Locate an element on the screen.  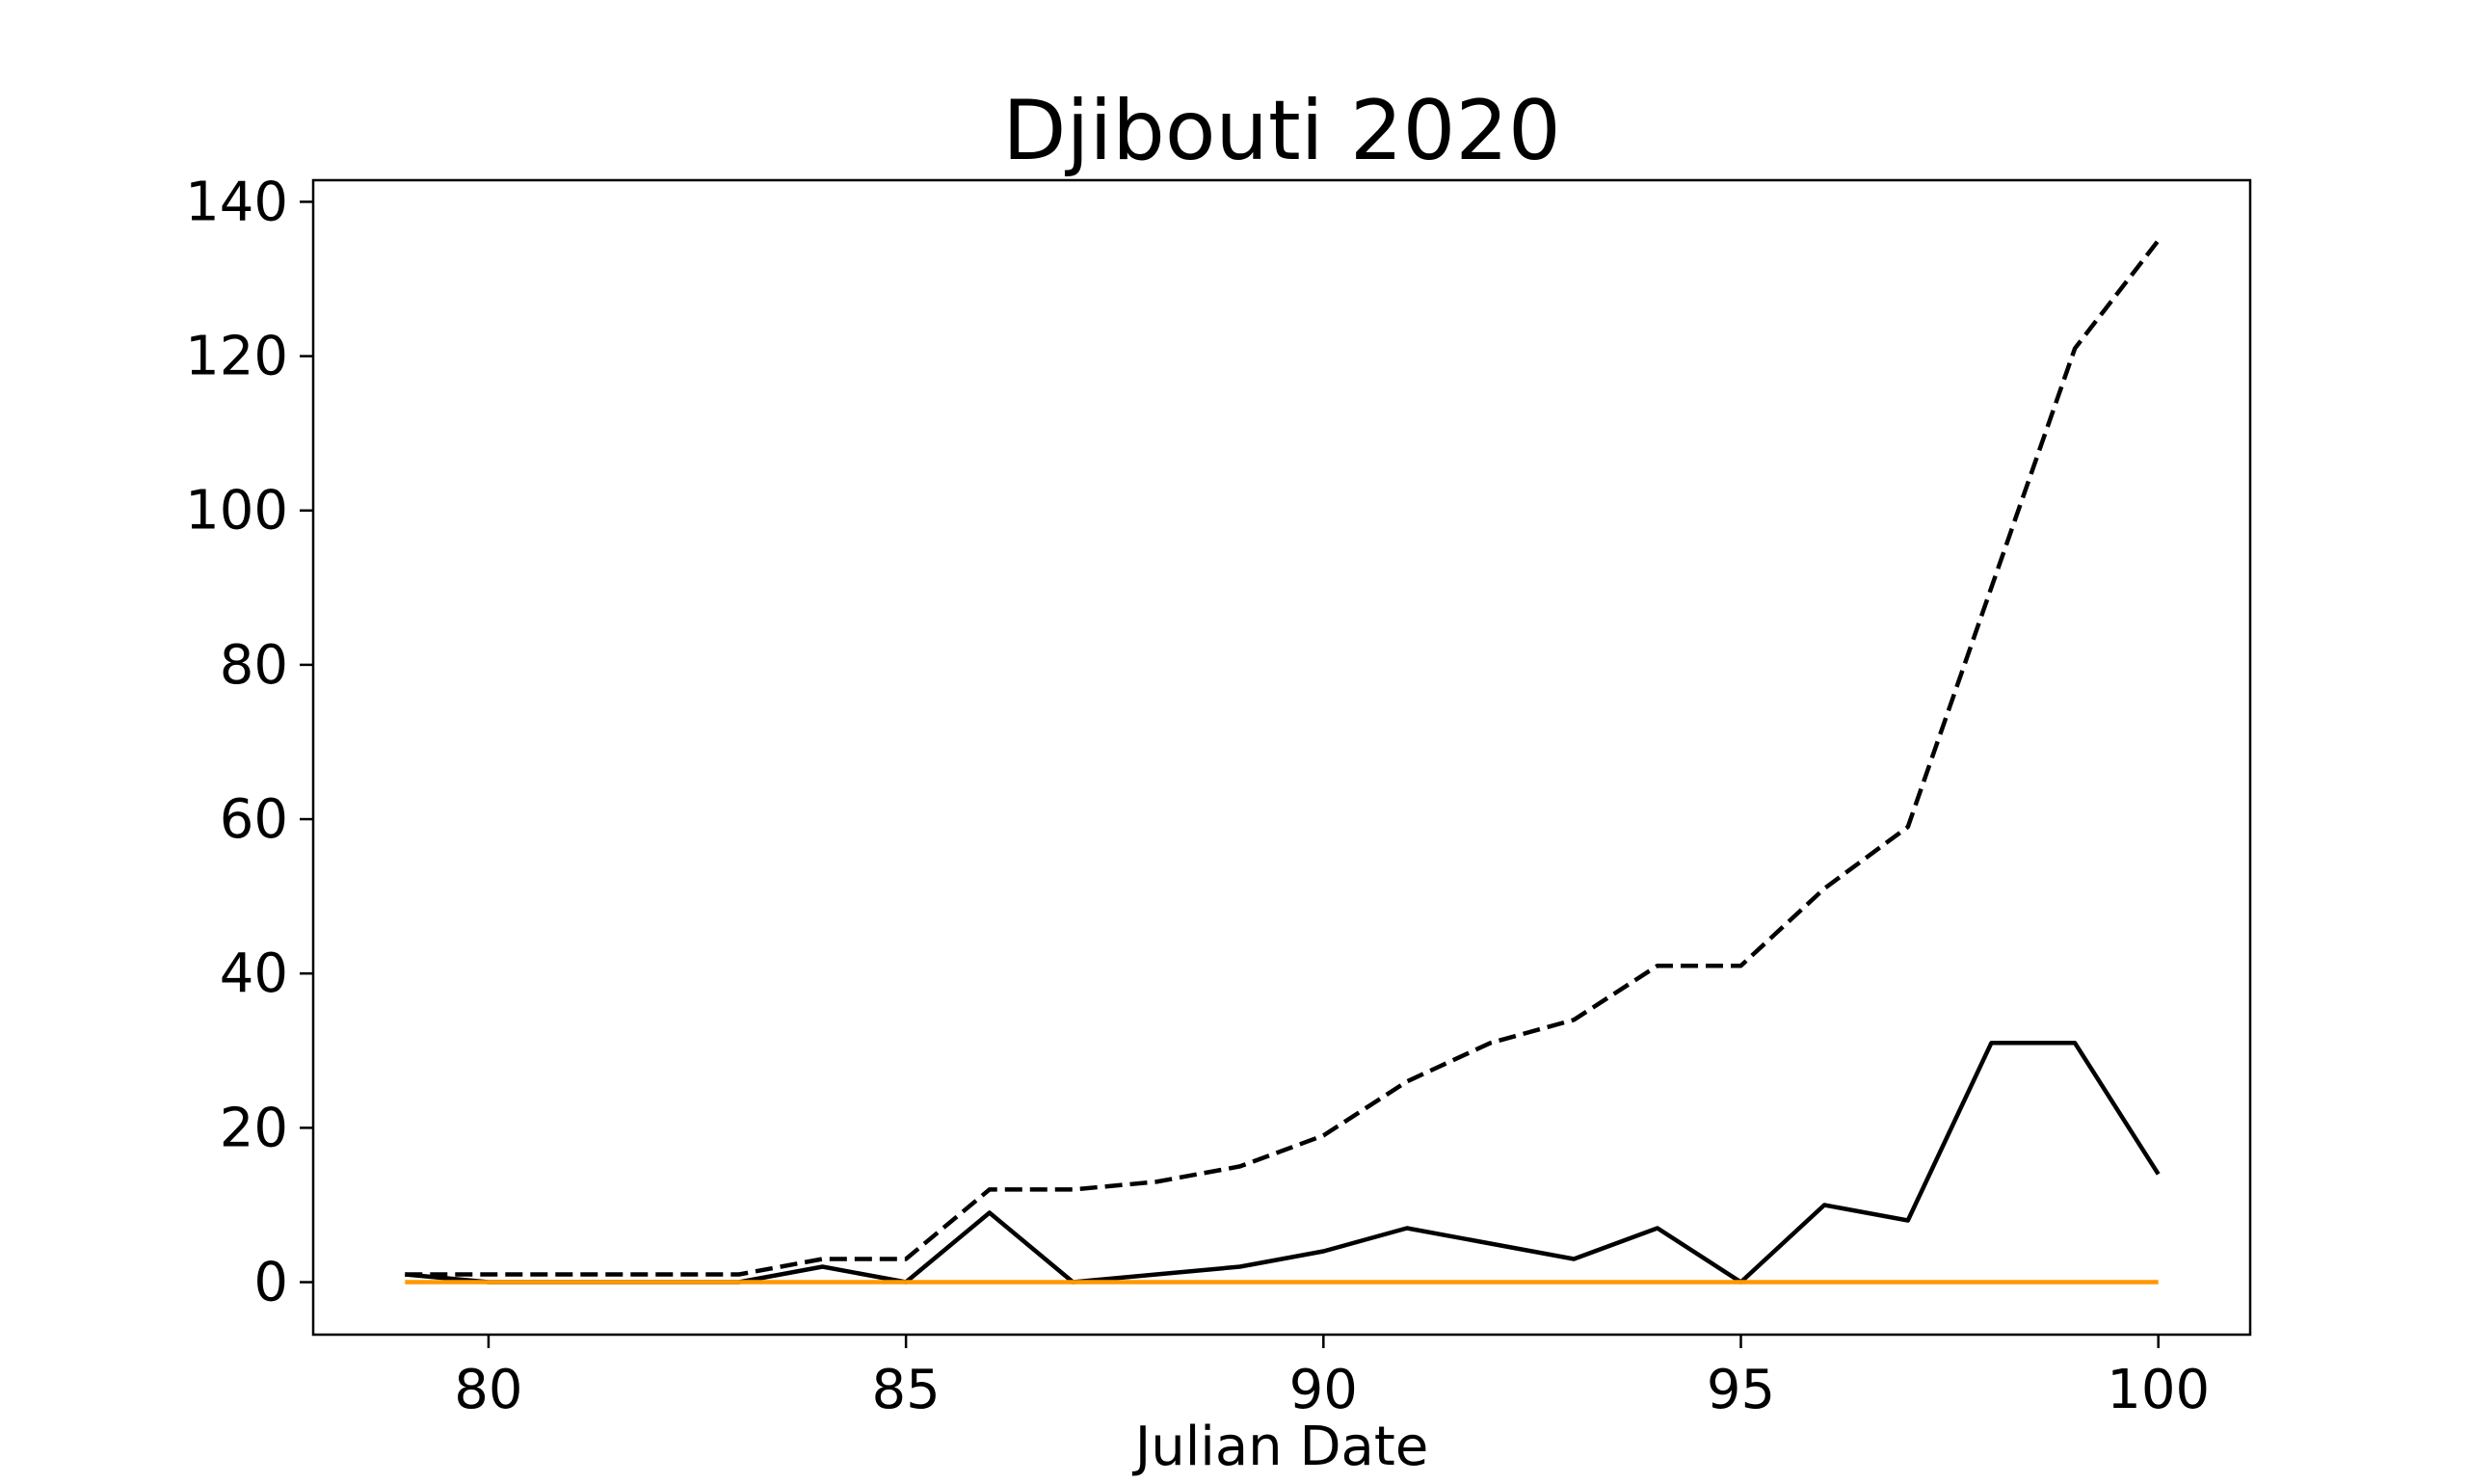
y-tick-label: 120 is located at coordinates (236, 357).